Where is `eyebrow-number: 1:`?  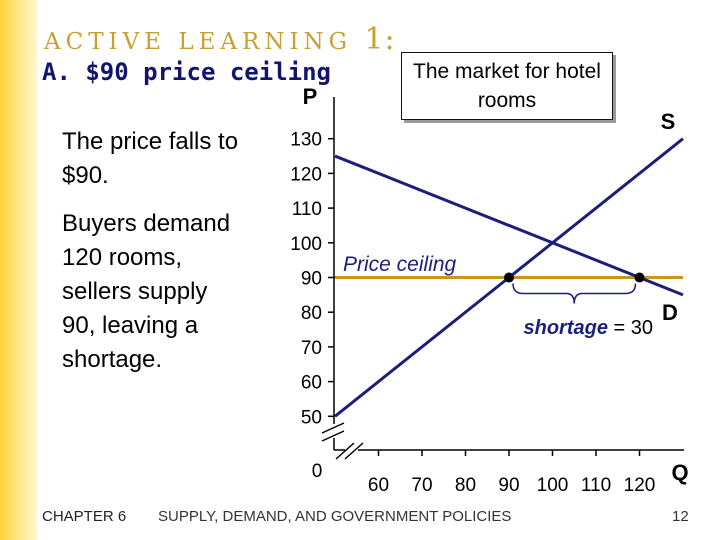 eyebrow-number: 1: is located at coordinates (380, 39).